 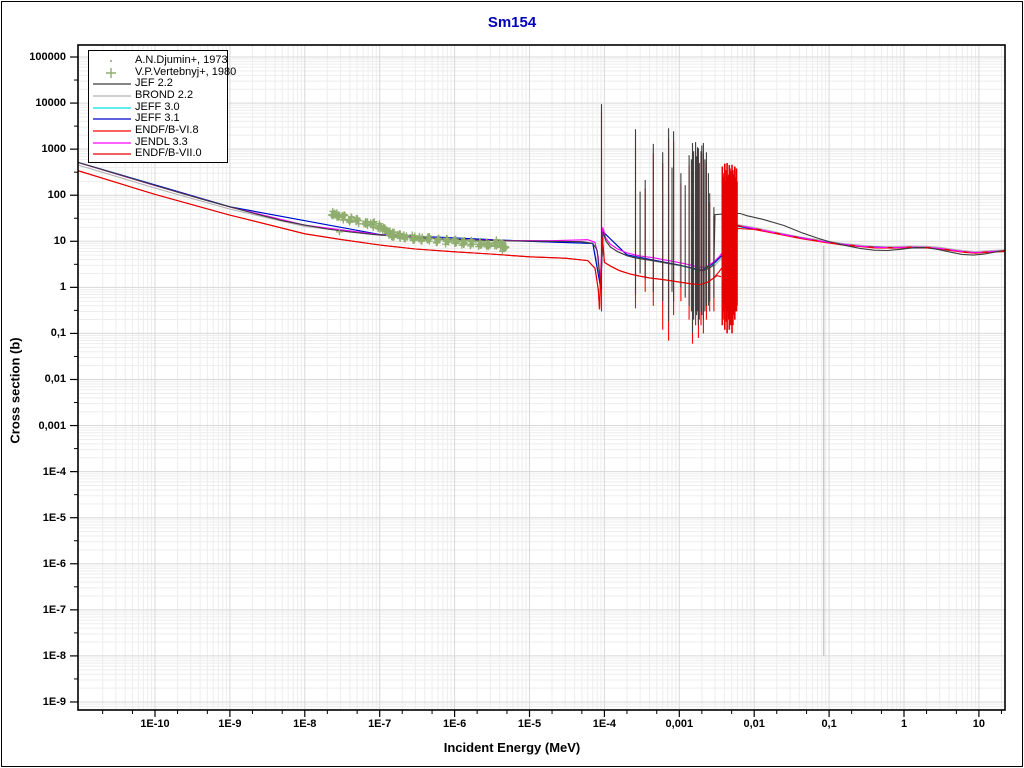 I want to click on legend-item: JEF 2.2, so click(x=158, y=83).